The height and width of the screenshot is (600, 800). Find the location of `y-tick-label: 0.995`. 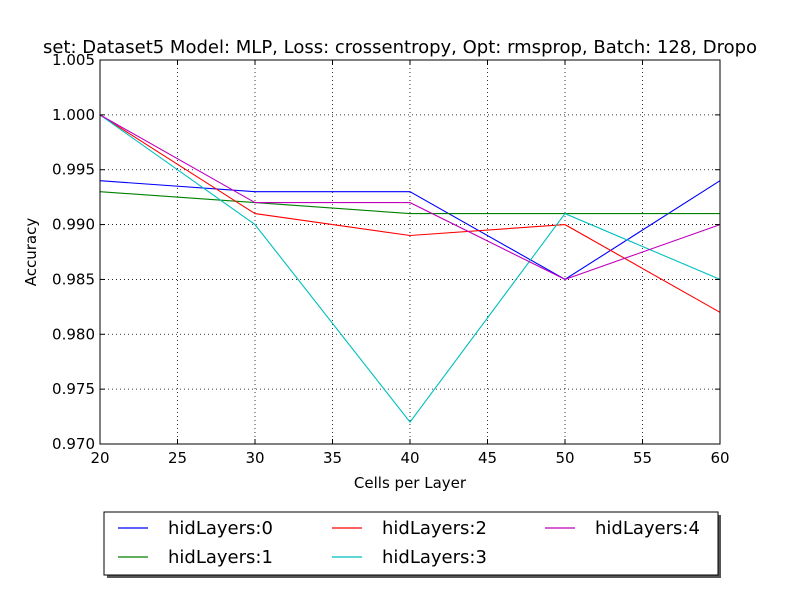

y-tick-label: 0.995 is located at coordinates (73, 170).